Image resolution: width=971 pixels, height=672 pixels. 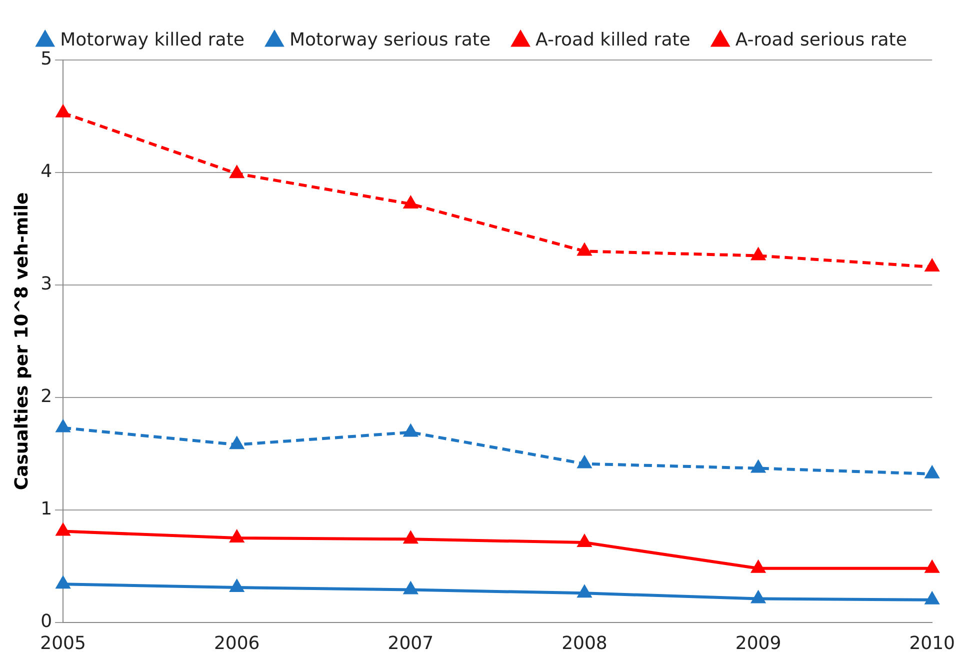 I want to click on y-tick-label: 5, so click(x=46, y=59).